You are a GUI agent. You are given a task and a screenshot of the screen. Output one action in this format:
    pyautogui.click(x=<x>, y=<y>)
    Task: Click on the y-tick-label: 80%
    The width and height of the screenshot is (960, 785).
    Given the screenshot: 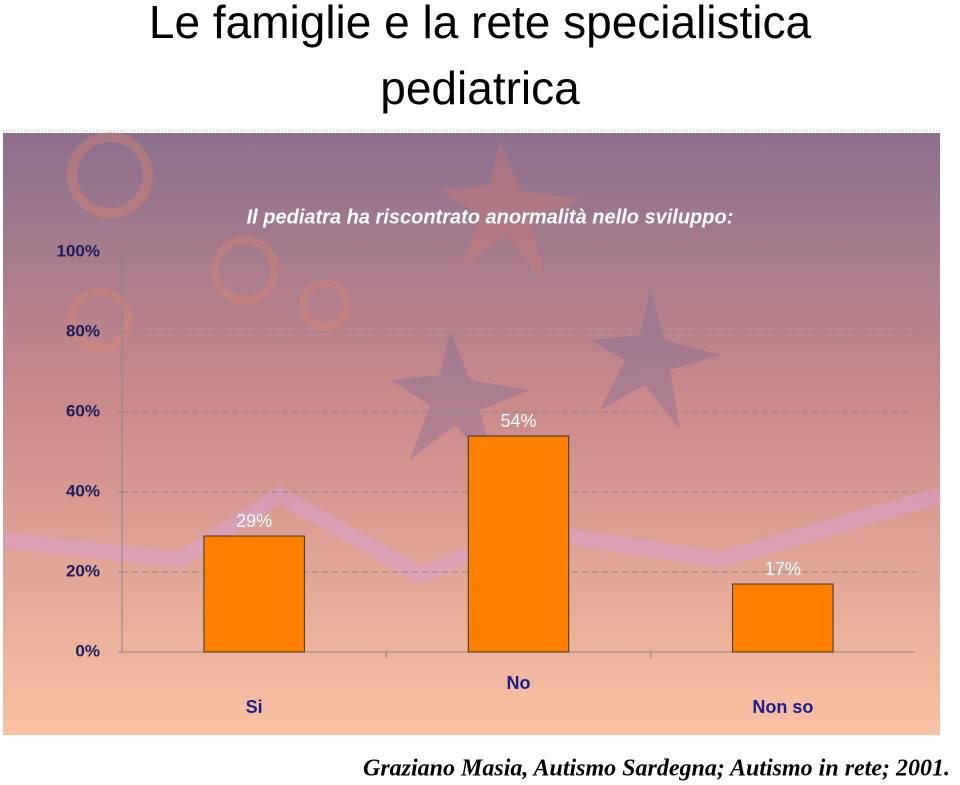 What is the action you would take?
    pyautogui.click(x=83, y=330)
    